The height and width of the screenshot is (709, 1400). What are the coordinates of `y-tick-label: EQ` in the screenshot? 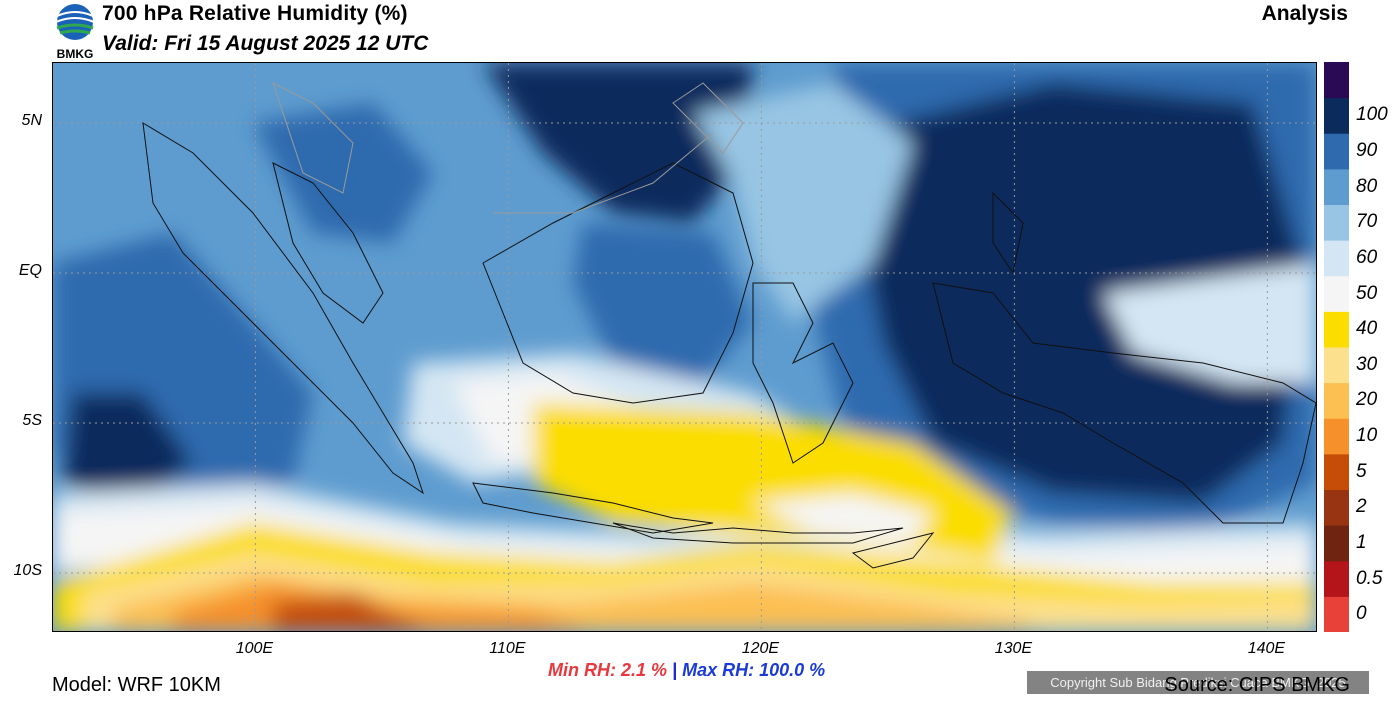 It's located at (30, 270).